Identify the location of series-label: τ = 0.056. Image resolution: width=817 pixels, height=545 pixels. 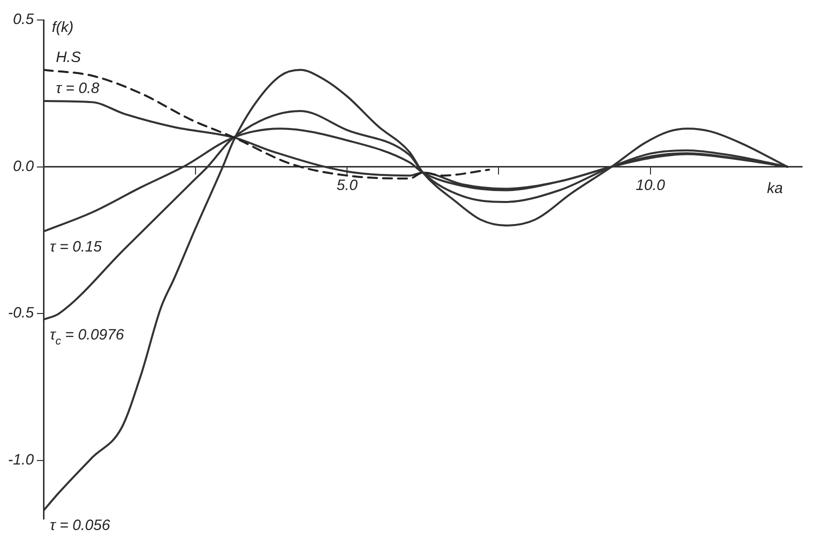
(80, 525).